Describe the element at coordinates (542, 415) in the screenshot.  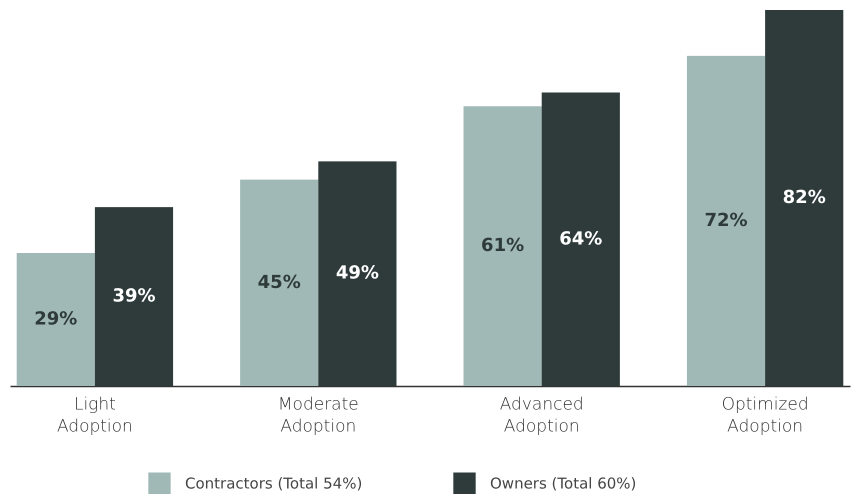
I see `x-tick-label: Advanced Adoption` at that location.